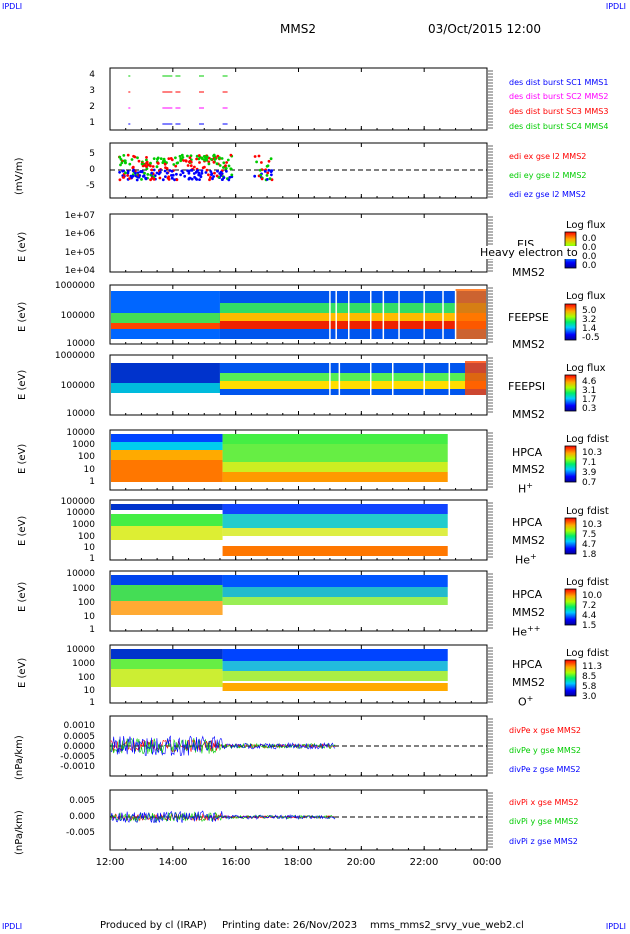 This screenshot has width=630, height=934. What do you see at coordinates (77, 502) in the screenshot?
I see `hpca-he-ytick-0: 100000` at bounding box center [77, 502].